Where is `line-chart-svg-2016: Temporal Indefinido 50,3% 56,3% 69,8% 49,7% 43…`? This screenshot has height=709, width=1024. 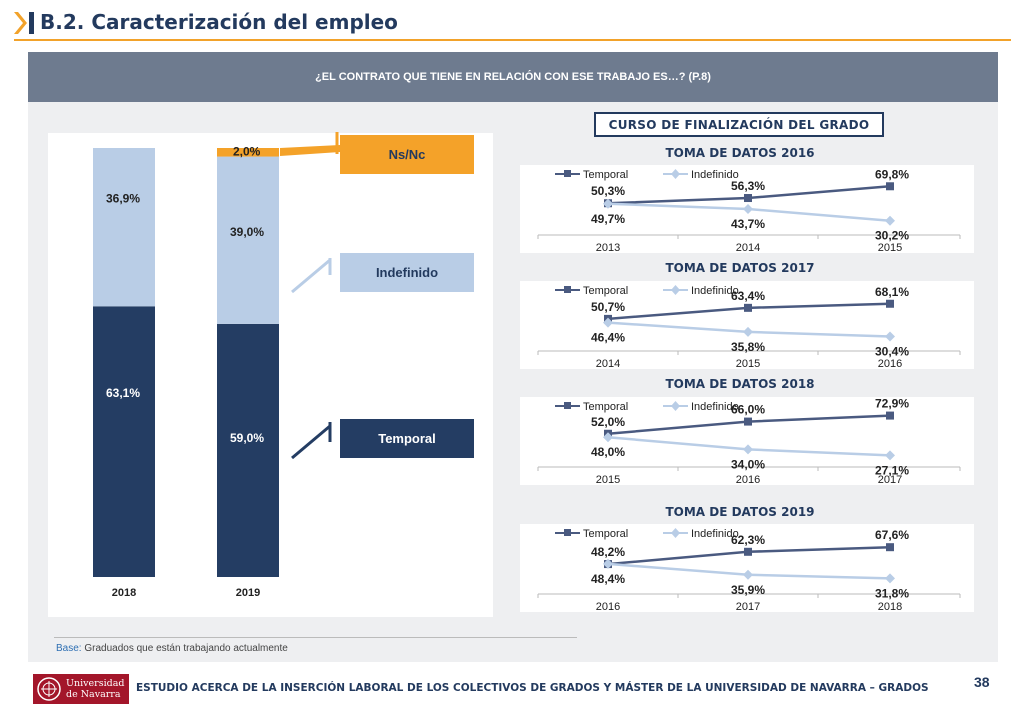
line-chart-svg-2016: Temporal Indefinido 50,3% 56,3% 69,8% 49,7% 43… is located at coordinates (749, 210).